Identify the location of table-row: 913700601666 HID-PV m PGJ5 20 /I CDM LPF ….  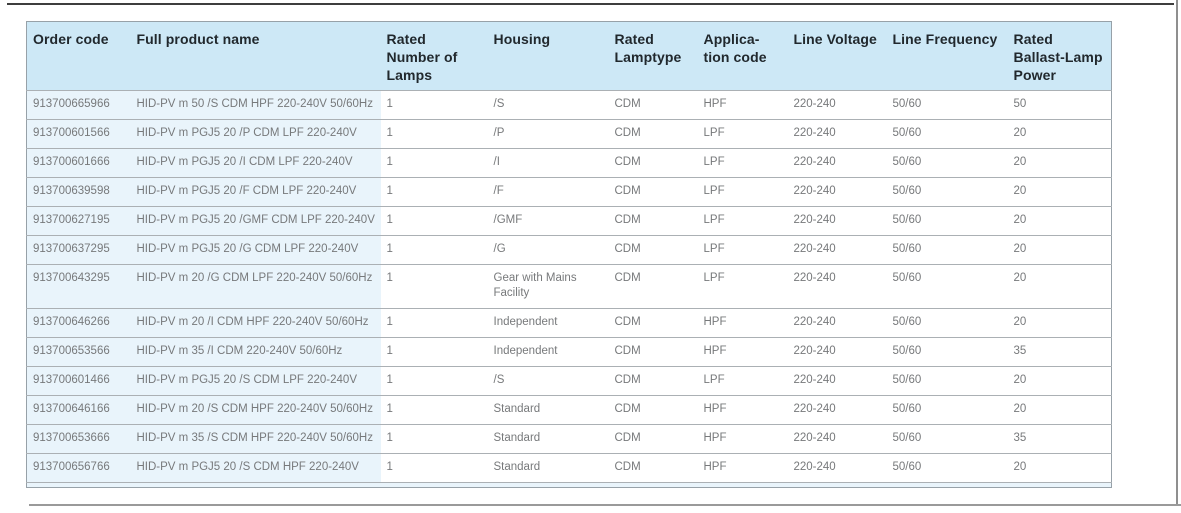
(569, 163).